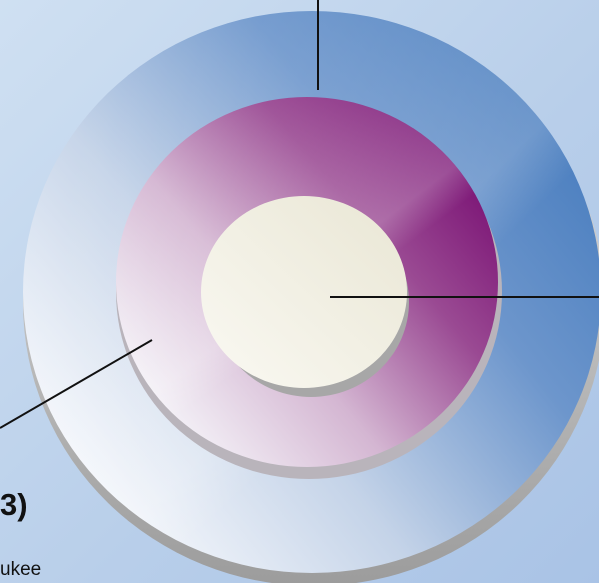 The image size is (599, 583). Describe the element at coordinates (304, 292) in the screenshot. I see `inner-disc` at that location.